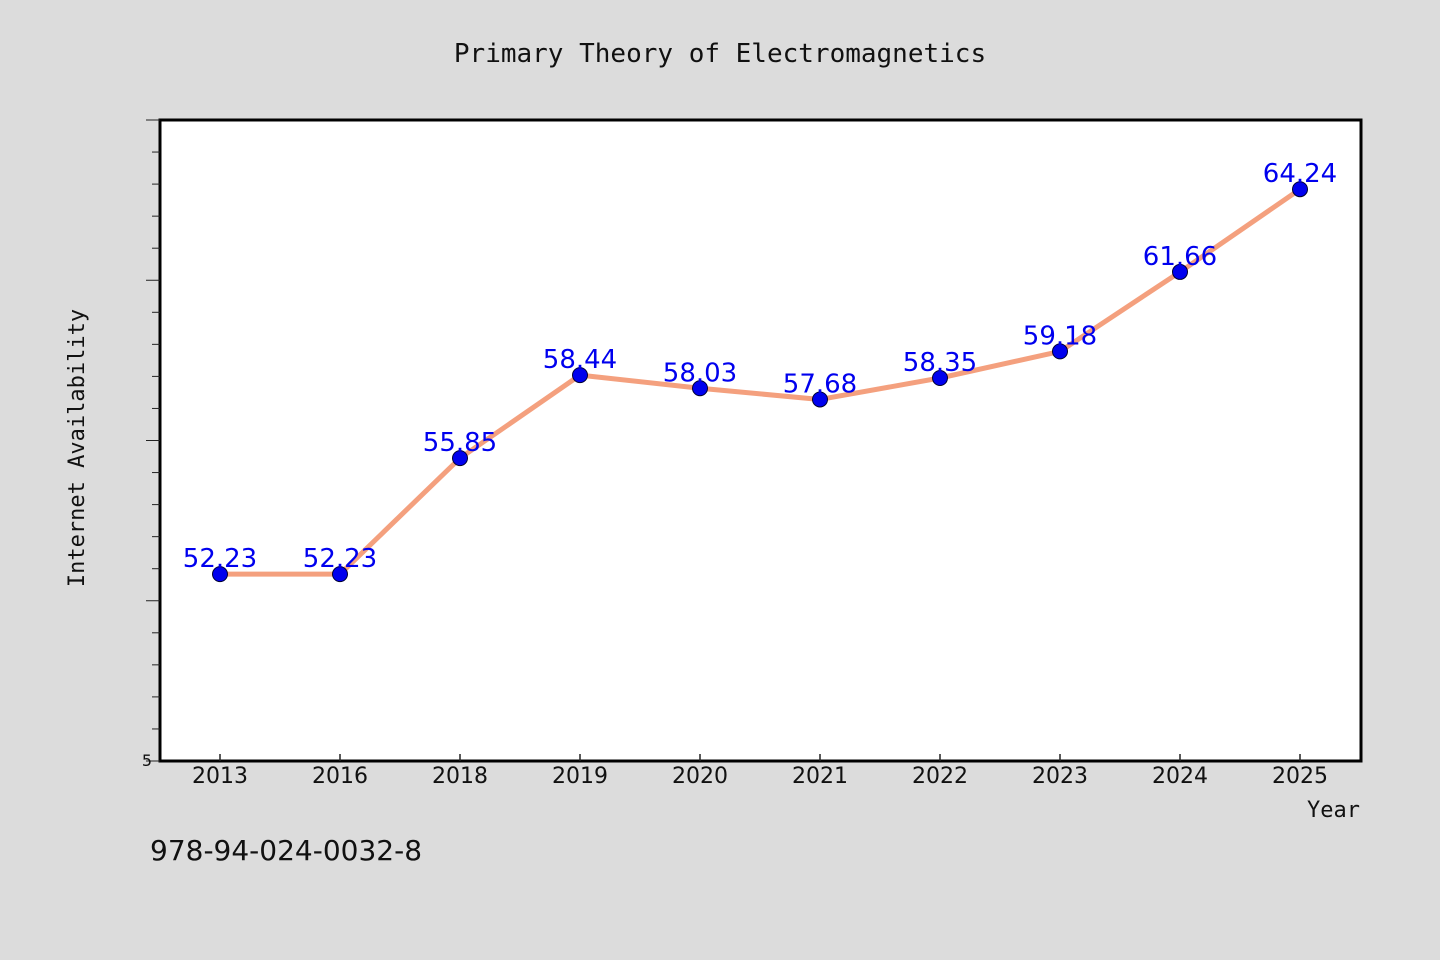 This screenshot has height=960, width=1440. I want to click on data-label: 61.66, so click(1180, 257).